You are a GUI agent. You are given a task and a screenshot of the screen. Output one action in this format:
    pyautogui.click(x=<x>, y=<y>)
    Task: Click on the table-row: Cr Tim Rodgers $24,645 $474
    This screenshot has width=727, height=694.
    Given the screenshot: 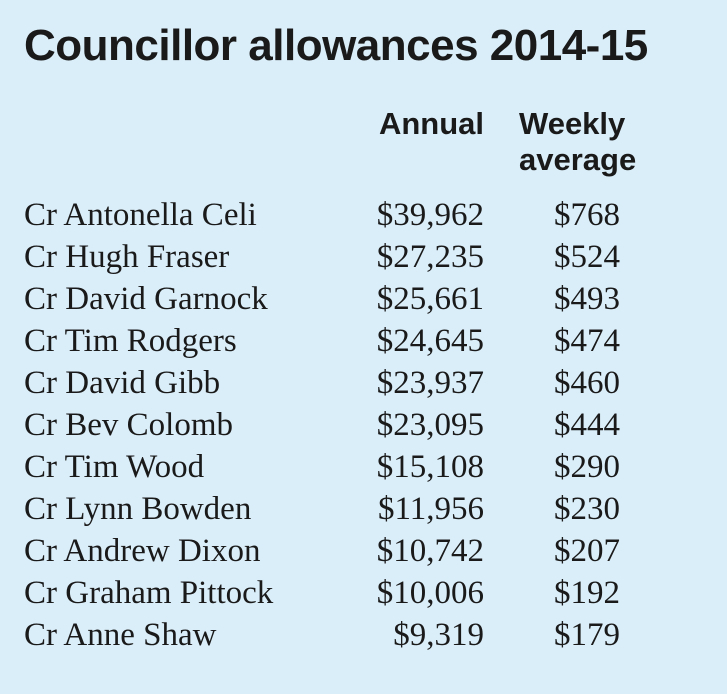 What is the action you would take?
    pyautogui.click(x=322, y=341)
    